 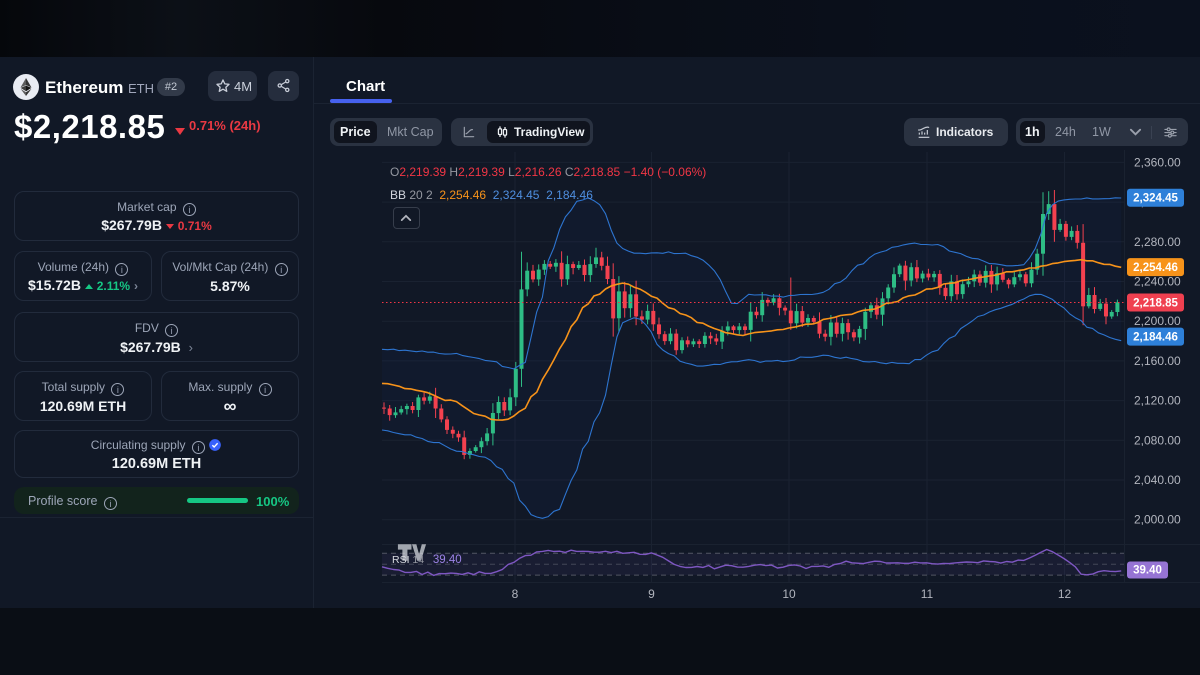 What do you see at coordinates (1157, 282) in the screenshot?
I see `svg-text: 2,240.00` at bounding box center [1157, 282].